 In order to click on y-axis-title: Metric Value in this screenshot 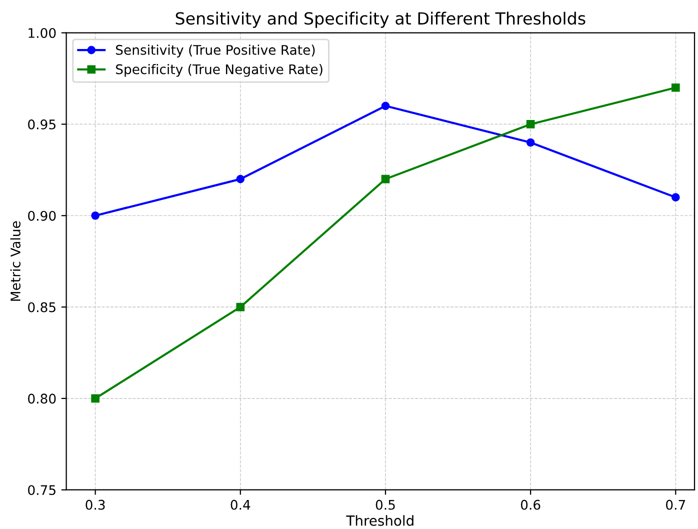, I will do `click(15, 261)`.